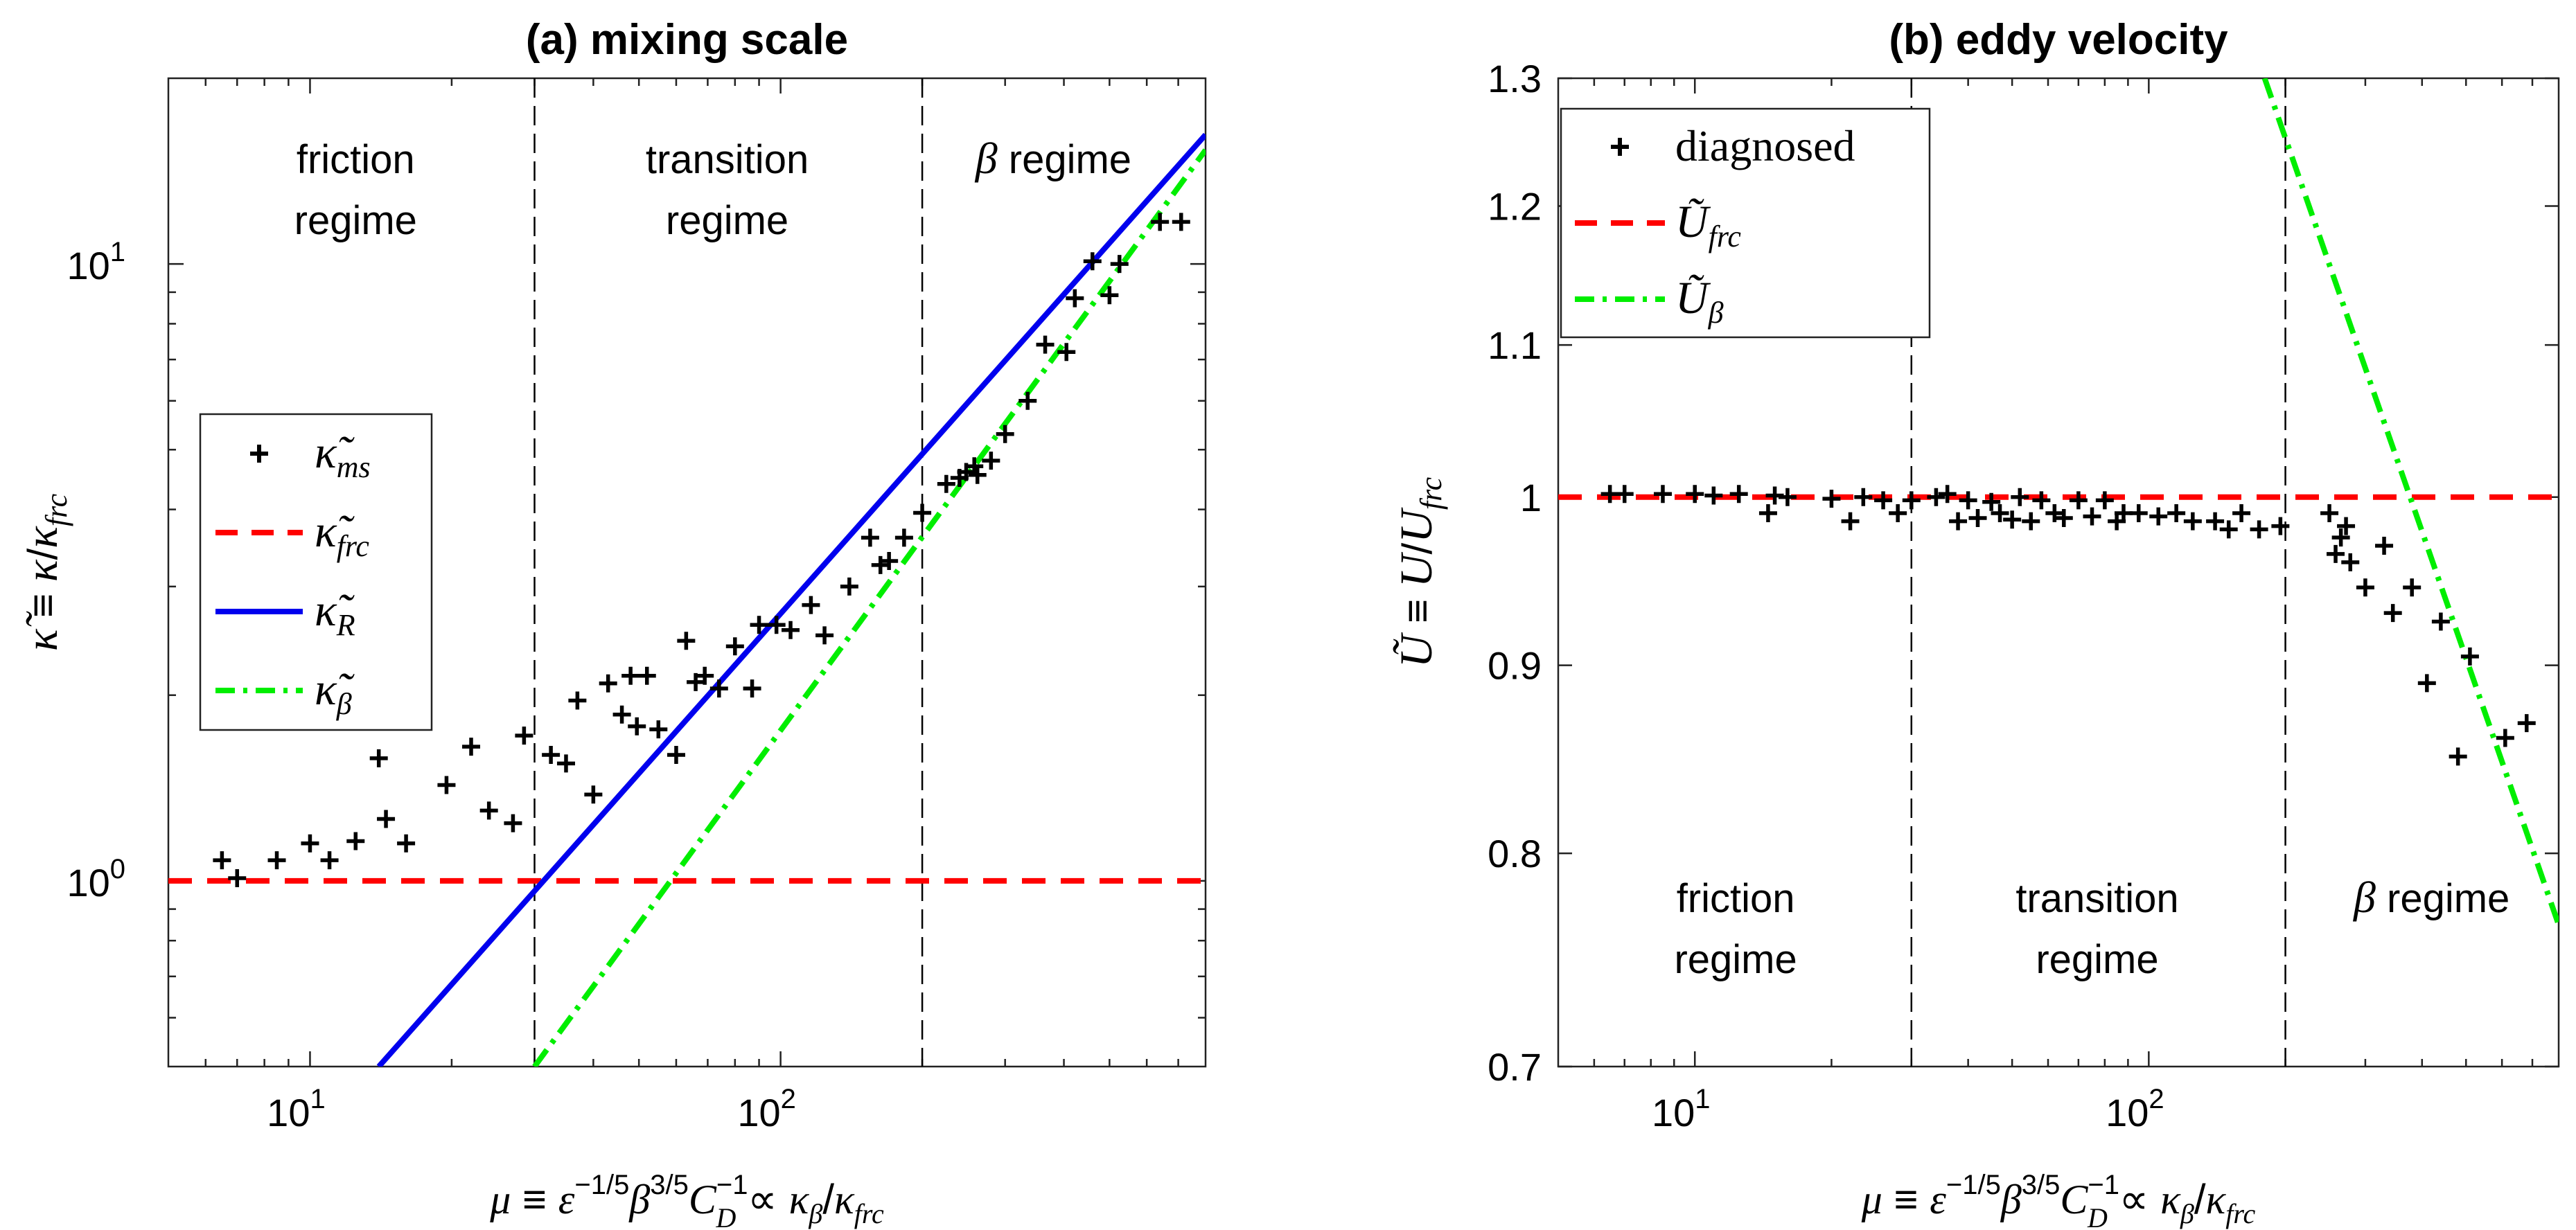 This screenshot has width=2576, height=1230. Describe the element at coordinates (1515, 853) in the screenshot. I see `y-tick-label: 0.8` at that location.